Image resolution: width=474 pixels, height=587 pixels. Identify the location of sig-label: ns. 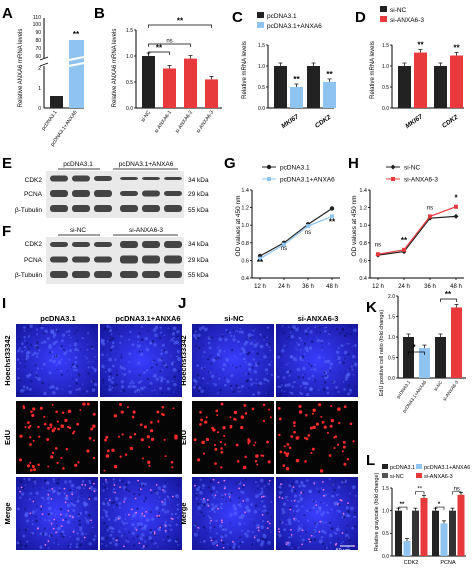
(284, 249).